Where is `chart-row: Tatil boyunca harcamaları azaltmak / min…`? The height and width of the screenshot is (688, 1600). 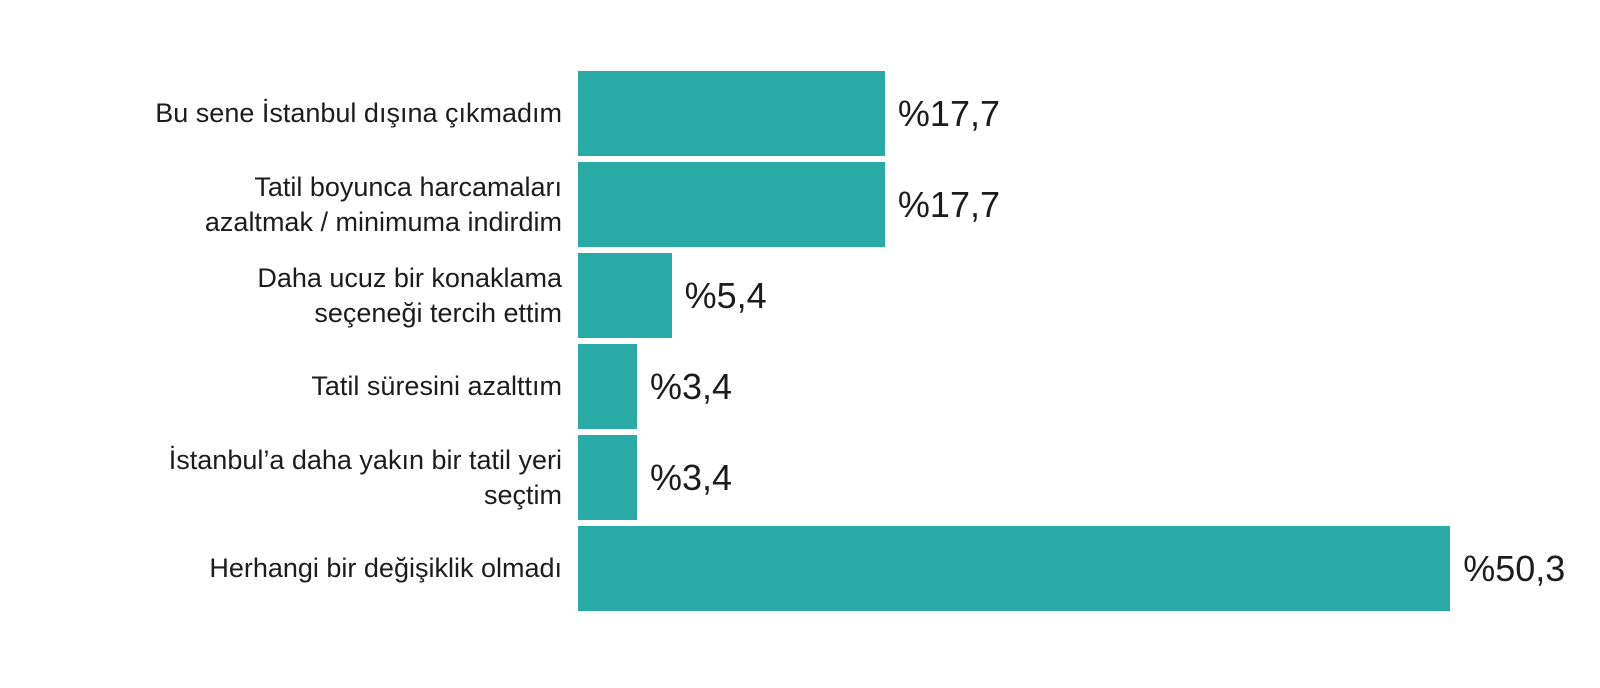 chart-row: Tatil boyunca harcamaları azaltmak / min… is located at coordinates (800, 204).